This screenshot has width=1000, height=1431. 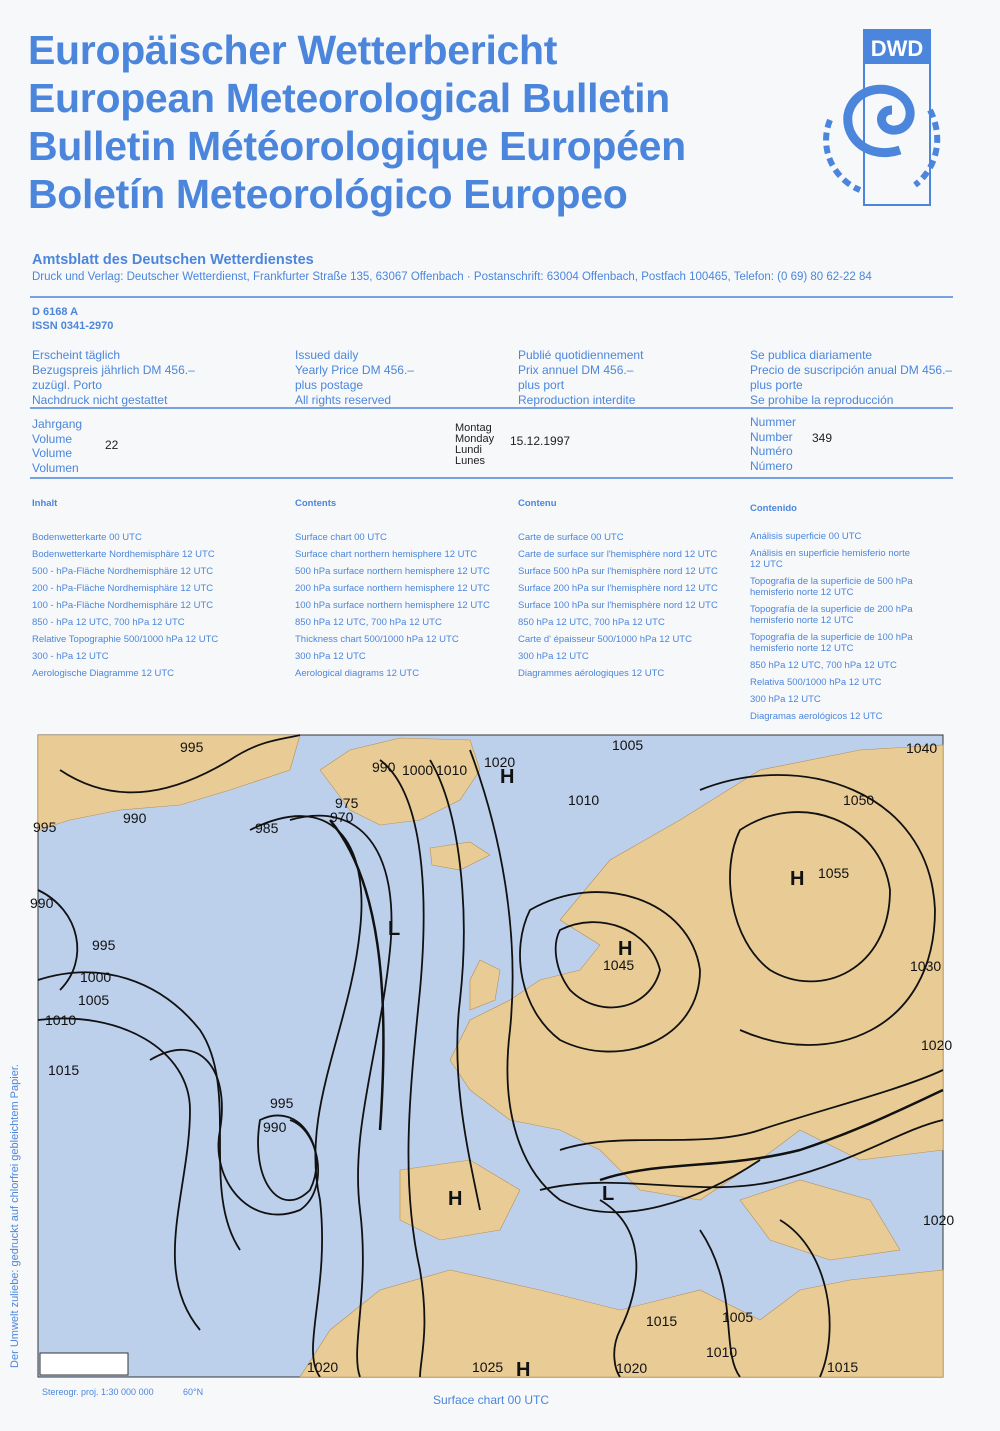 I want to click on logo-box, so click(x=897, y=47).